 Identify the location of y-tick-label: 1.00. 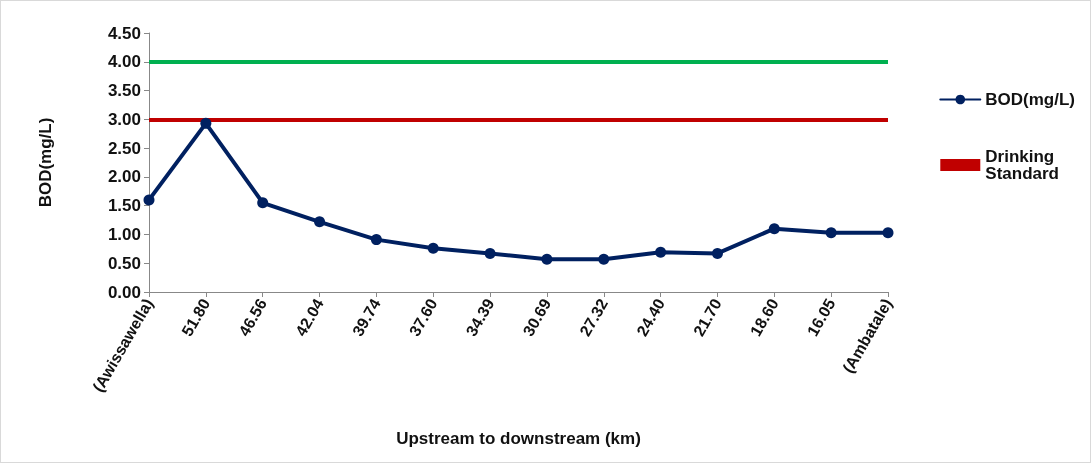
(124, 234).